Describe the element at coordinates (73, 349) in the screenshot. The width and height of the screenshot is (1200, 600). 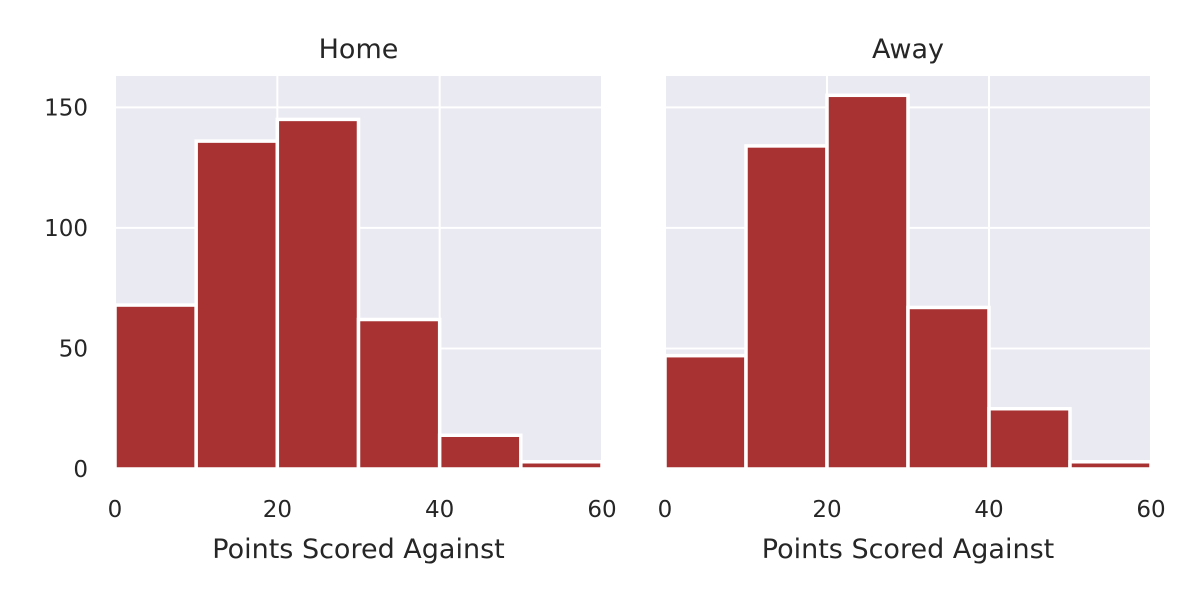
I see `y-tick-label: 50` at that location.